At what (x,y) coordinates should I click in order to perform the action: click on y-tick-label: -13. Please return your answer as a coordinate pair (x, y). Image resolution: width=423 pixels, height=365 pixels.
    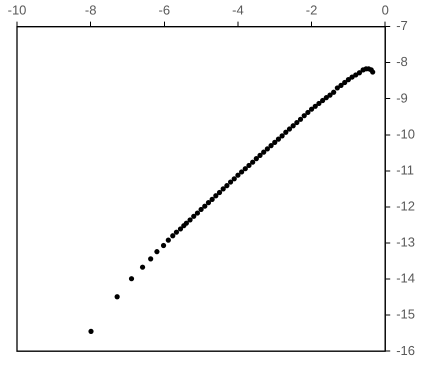
    Looking at the image, I should click on (406, 242).